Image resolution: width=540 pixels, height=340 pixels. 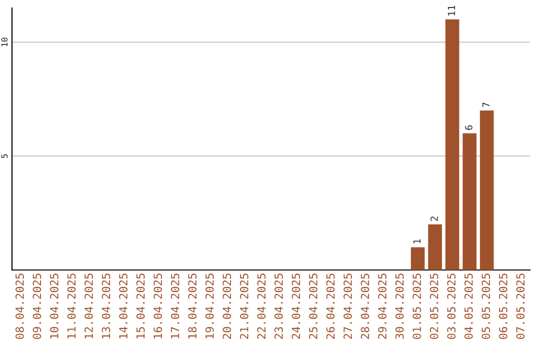 I want to click on x-tick-label: 04.05.2025, so click(x=468, y=306).